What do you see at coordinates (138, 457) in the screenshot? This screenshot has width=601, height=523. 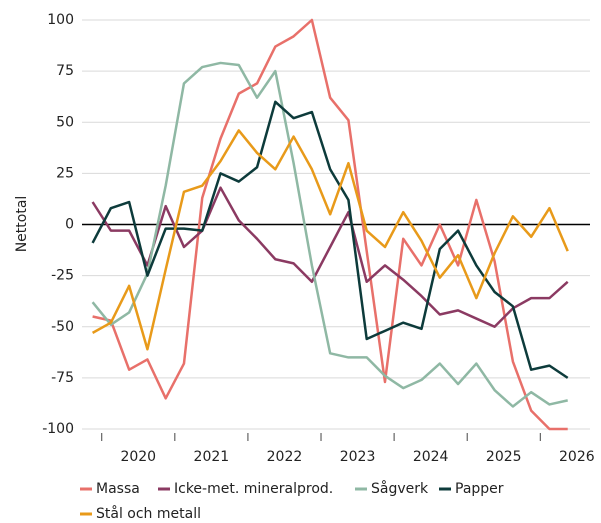 I see `x-tick-label: 2020` at bounding box center [138, 457].